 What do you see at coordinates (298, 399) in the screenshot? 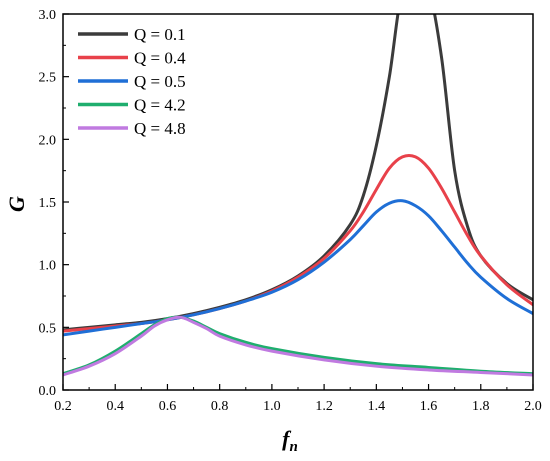
I see `x-axis-ticks: 0.2 0.4 0.6 0.8 1.0 1.2 1.4 1.6 1.8 2.0` at bounding box center [298, 399].